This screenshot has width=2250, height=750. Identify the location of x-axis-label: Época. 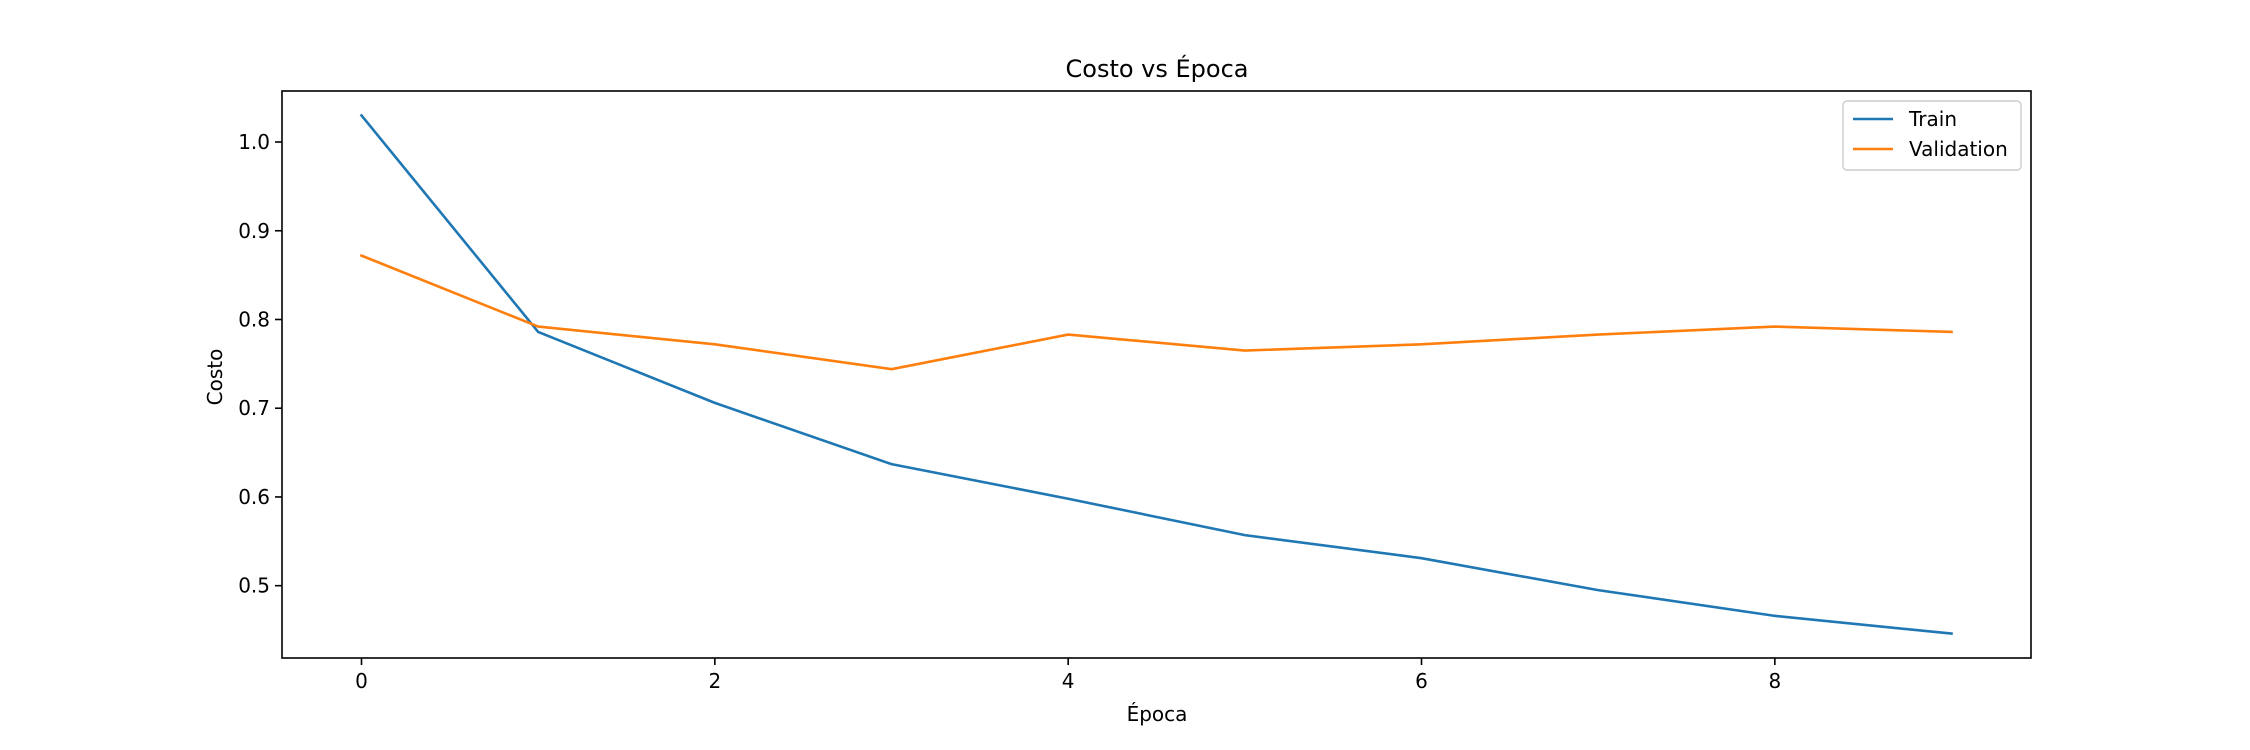
(1157, 714).